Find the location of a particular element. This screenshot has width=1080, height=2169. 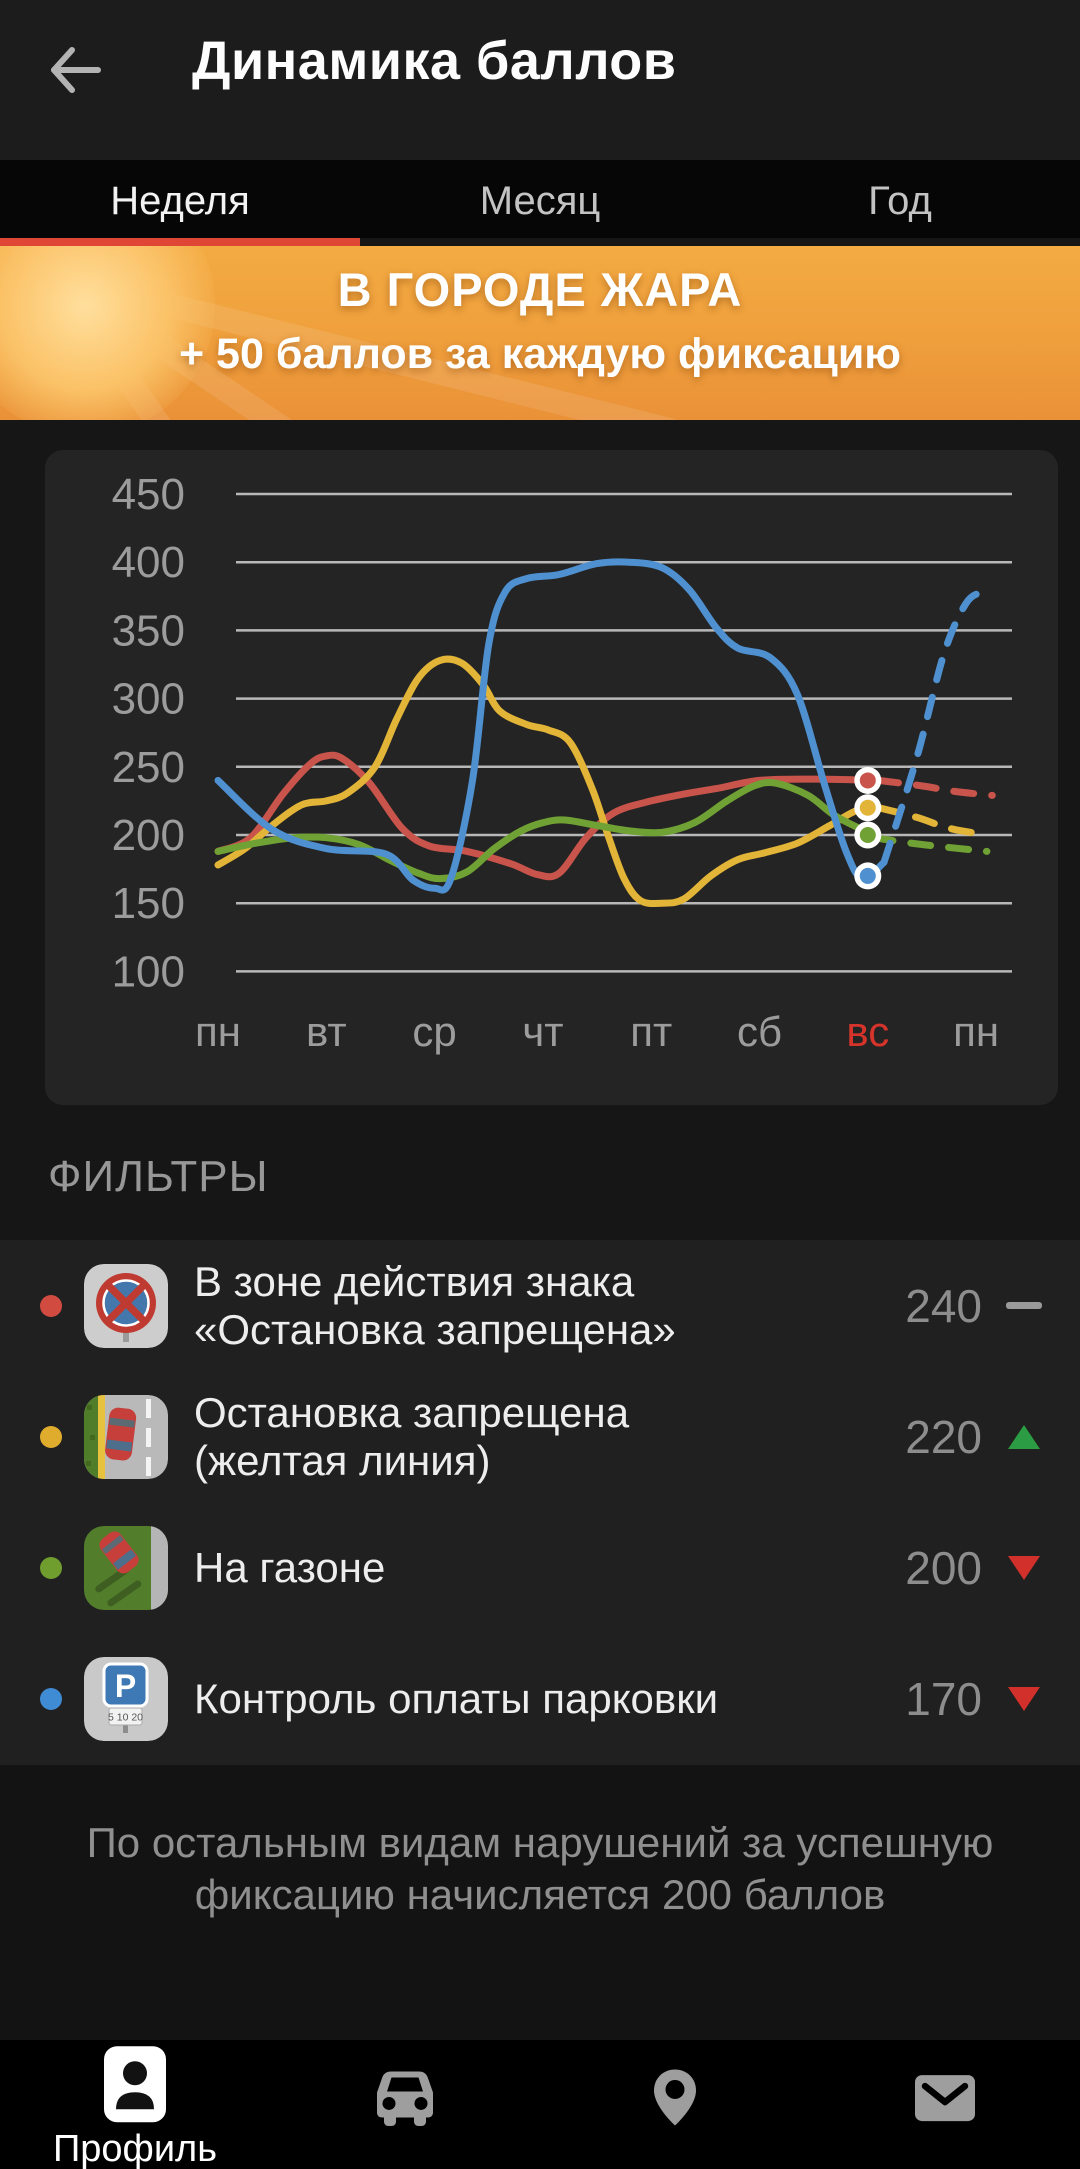

filter-title-line1: На газоне is located at coordinates (290, 1567).